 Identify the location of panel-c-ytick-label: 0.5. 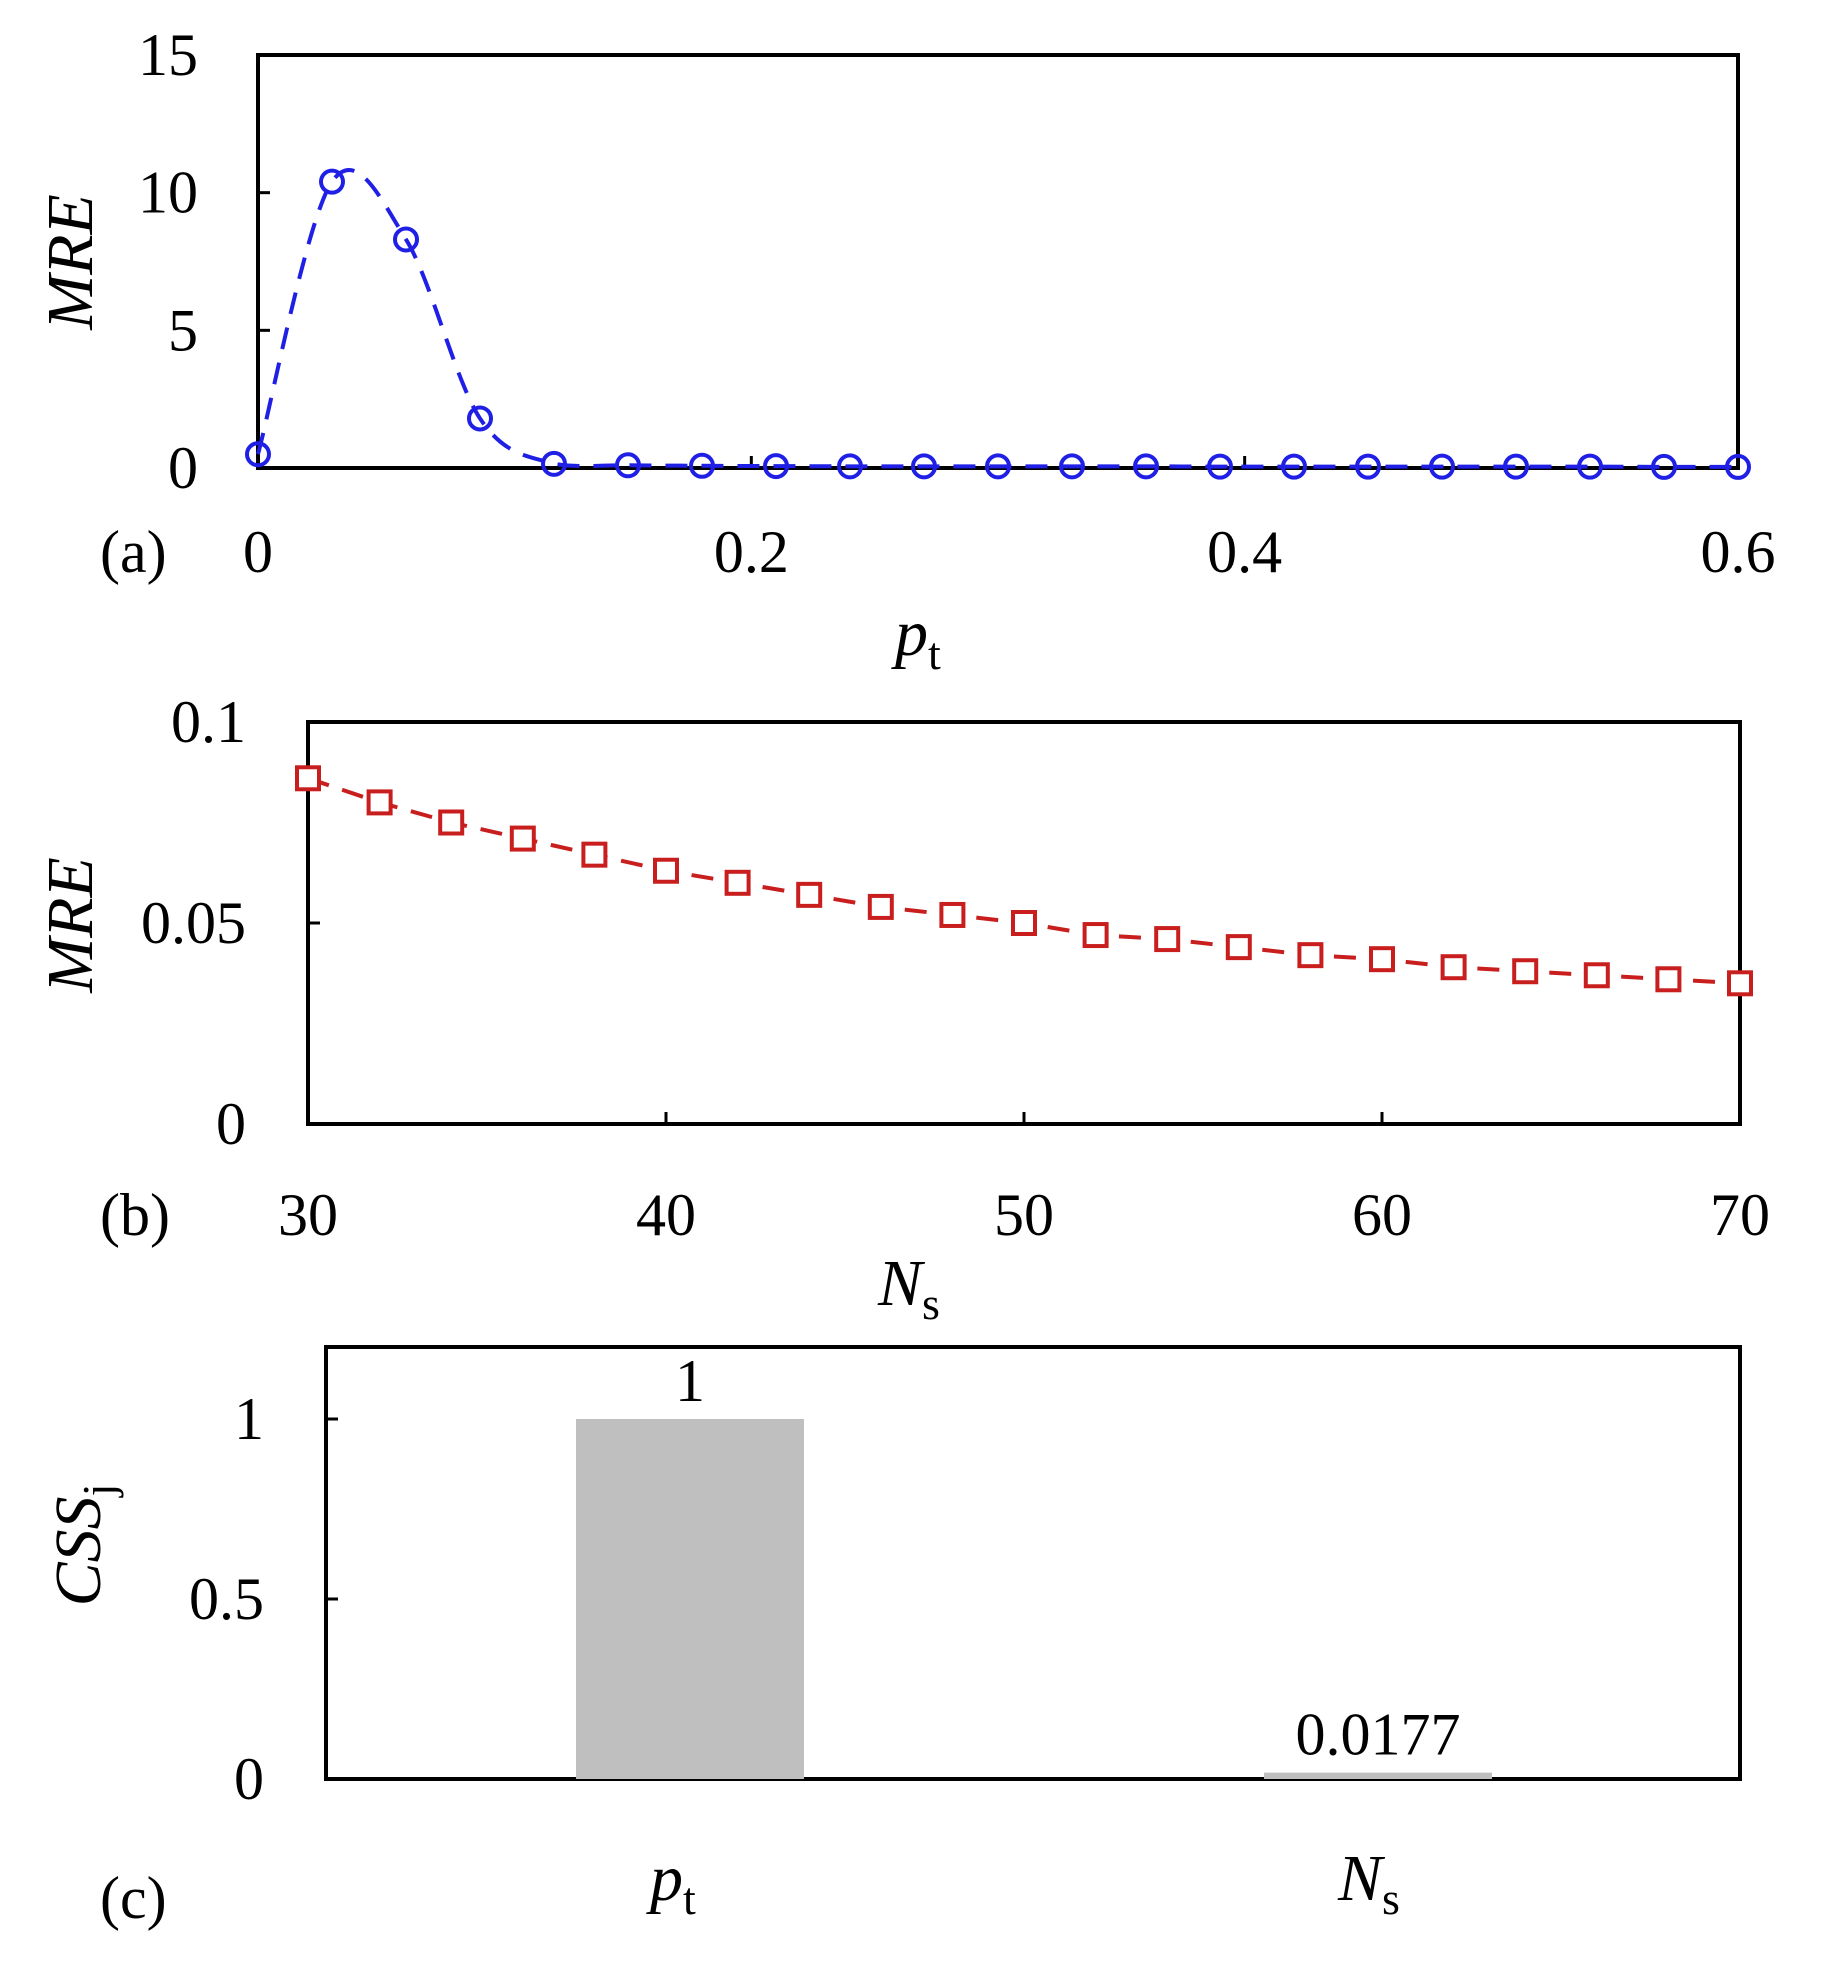
(226, 1599).